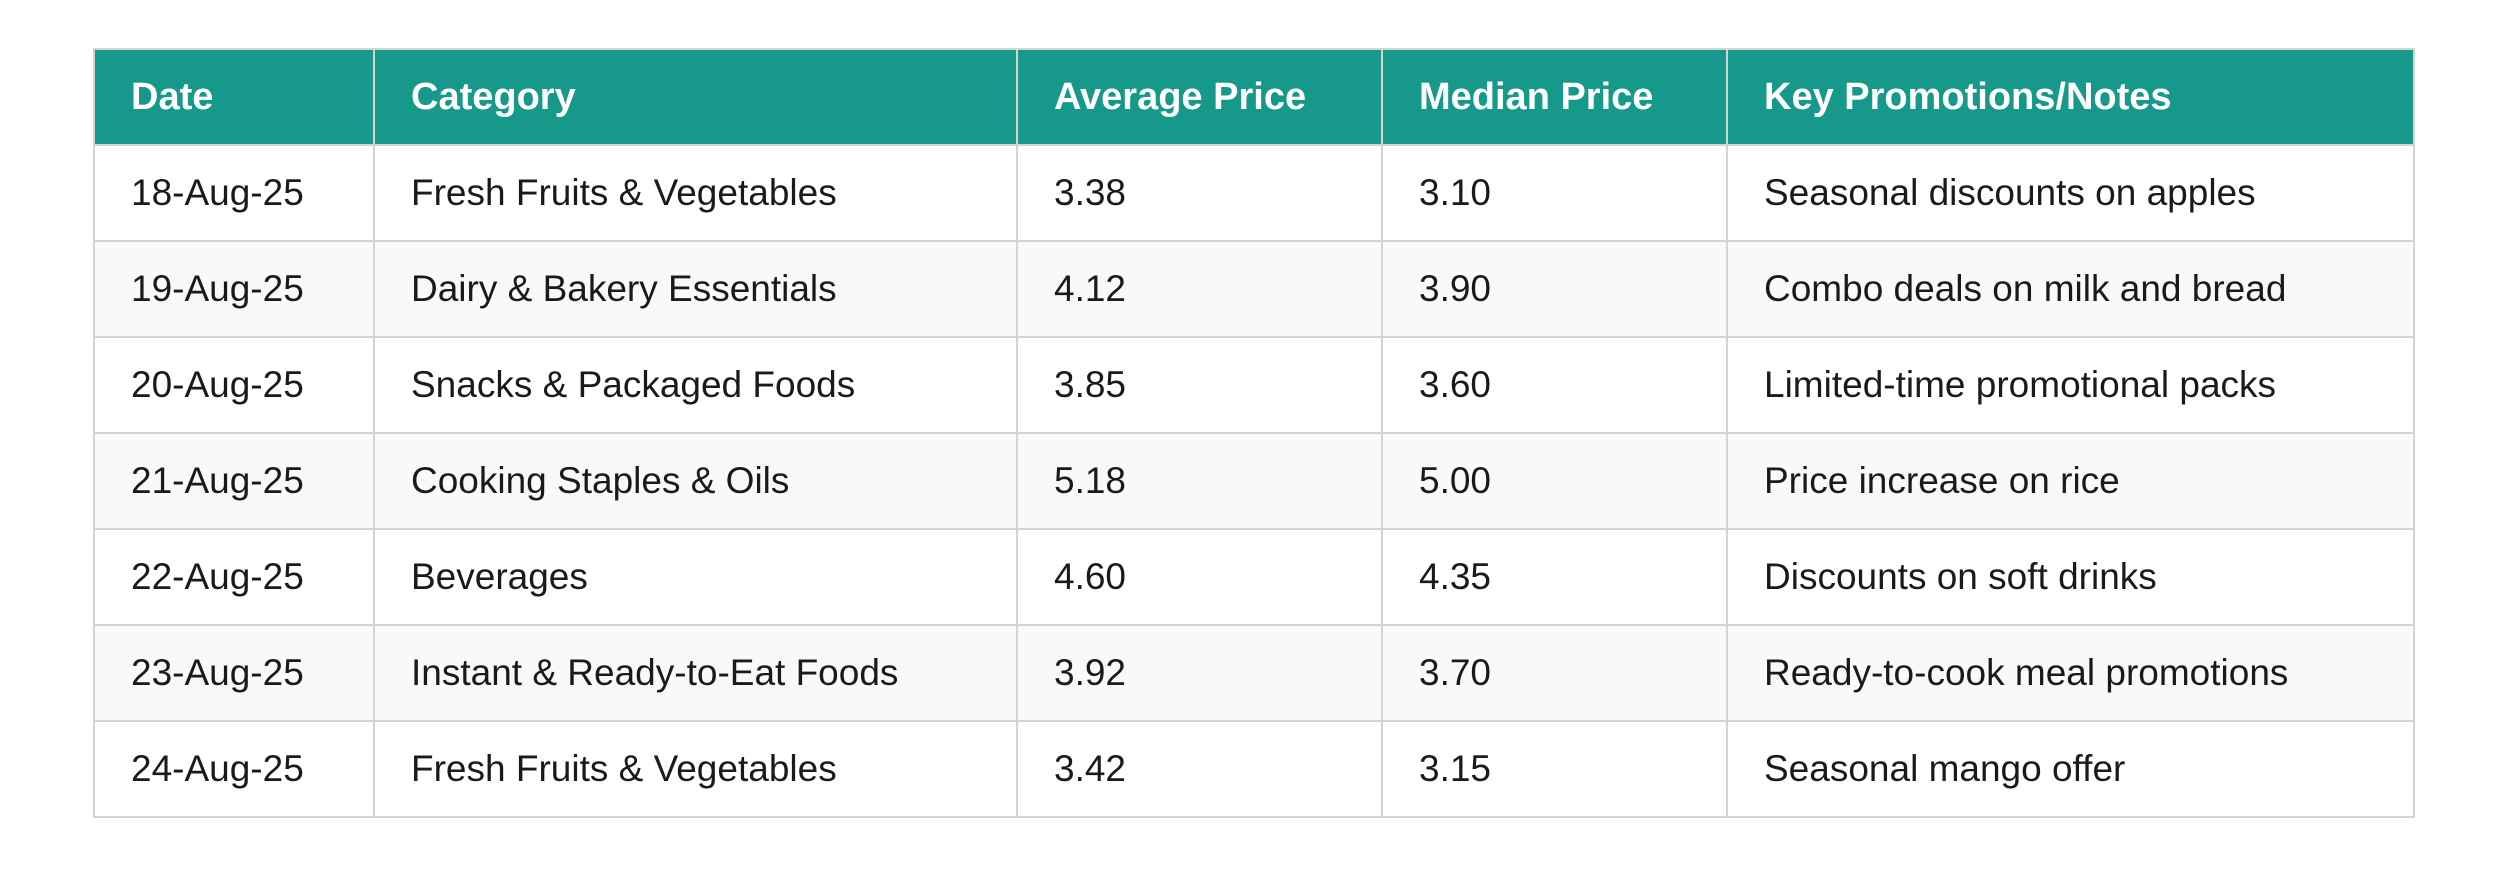  What do you see at coordinates (2070, 673) in the screenshot?
I see `cell-notes: Ready-to-cook meal promotions` at bounding box center [2070, 673].